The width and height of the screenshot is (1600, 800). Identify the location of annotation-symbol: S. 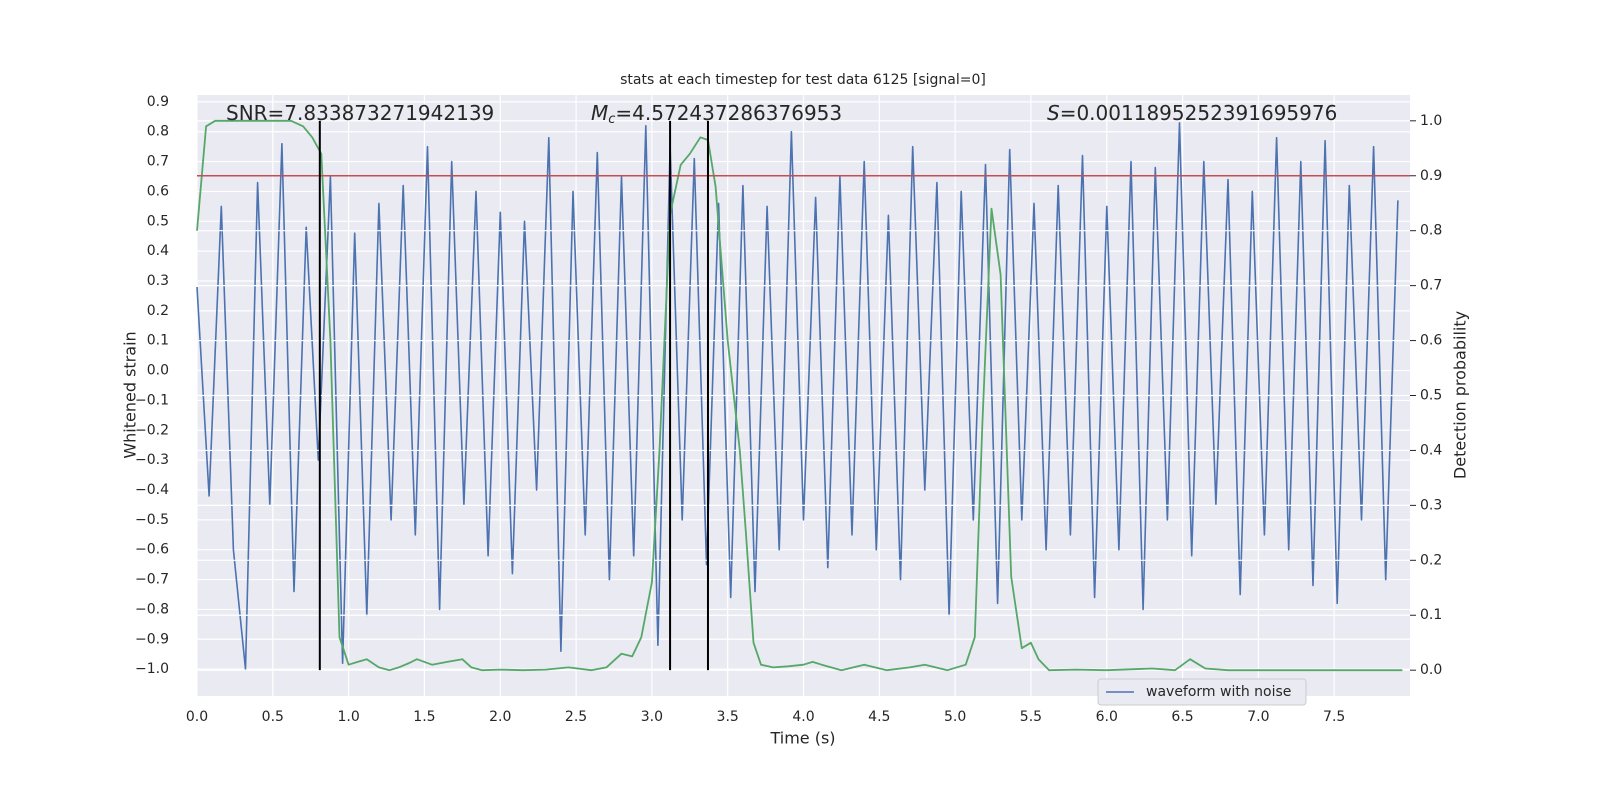
(1053, 113).